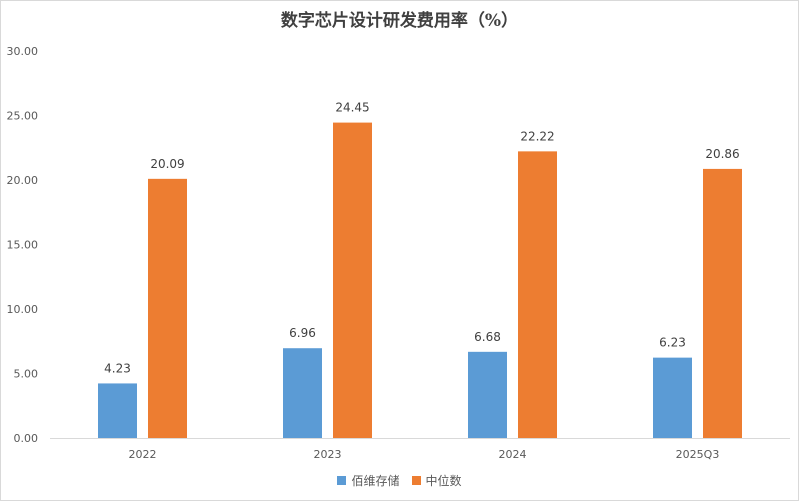 The image size is (799, 501). I want to click on legend-item-series-1: 佰维存储, so click(368, 480).